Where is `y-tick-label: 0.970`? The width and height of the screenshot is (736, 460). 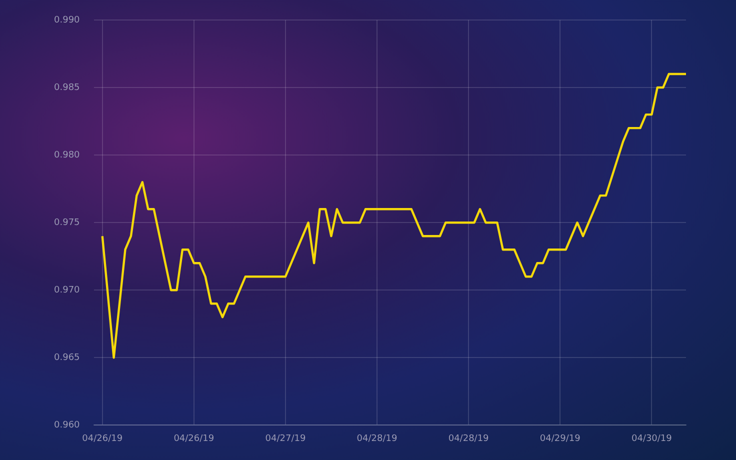 y-tick-label: 0.970 is located at coordinates (67, 290).